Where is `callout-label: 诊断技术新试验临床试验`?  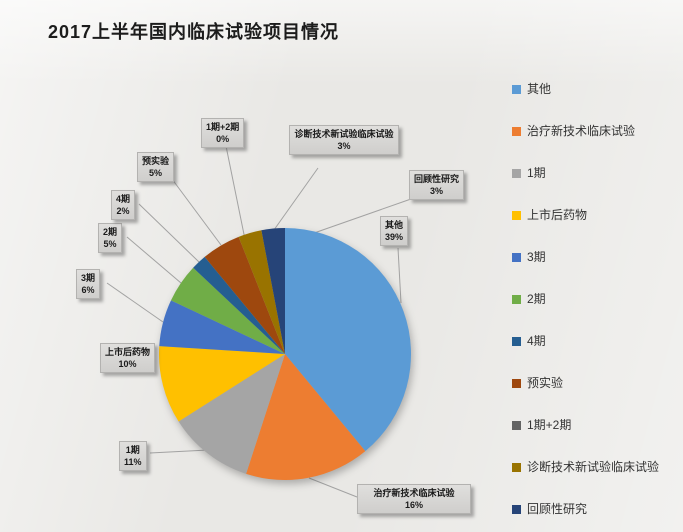
callout-label: 诊断技术新试验临床试验 is located at coordinates (344, 134).